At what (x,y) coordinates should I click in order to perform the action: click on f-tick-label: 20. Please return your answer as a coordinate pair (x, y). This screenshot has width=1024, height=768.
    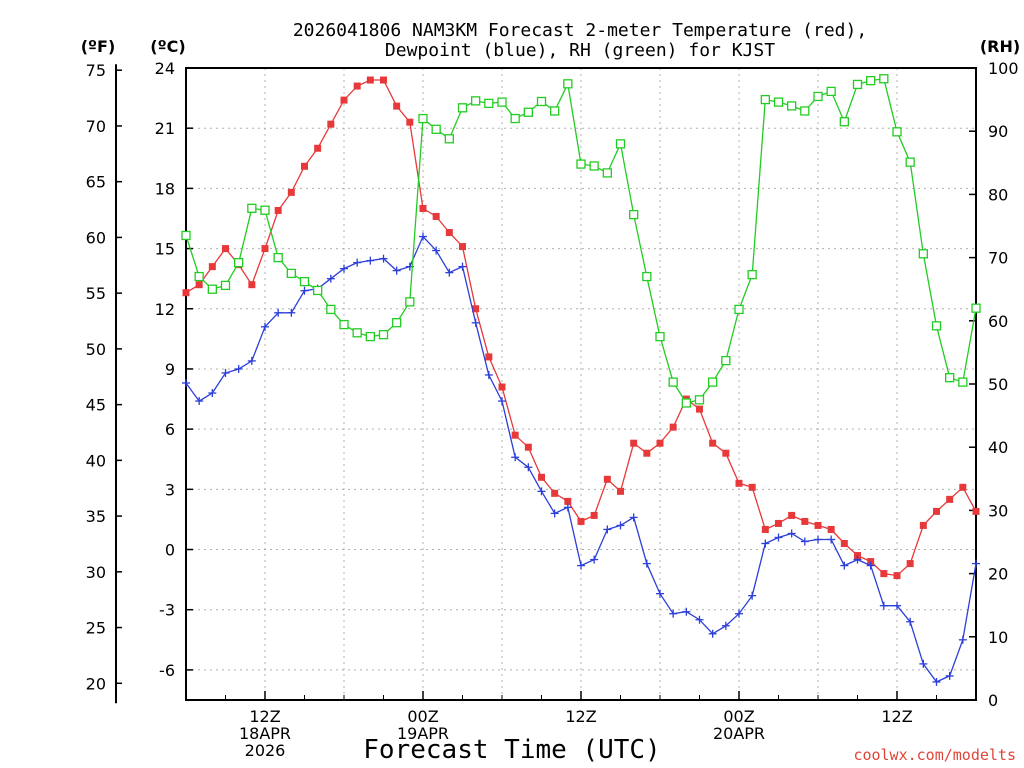
    Looking at the image, I should click on (96, 683).